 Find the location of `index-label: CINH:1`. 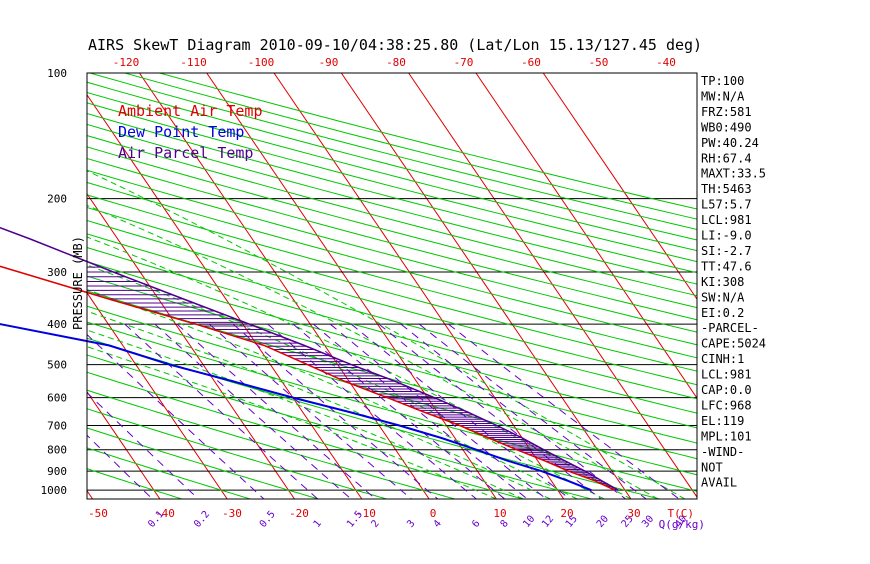

index-label: CINH:1 is located at coordinates (722, 359).